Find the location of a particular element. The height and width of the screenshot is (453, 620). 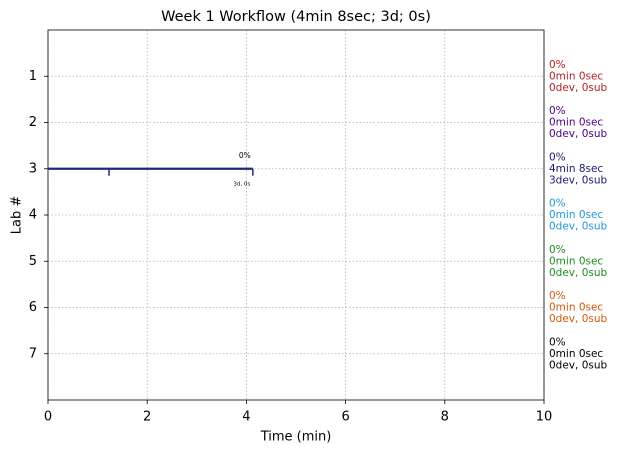

y-tick-label: 6 is located at coordinates (33, 307).